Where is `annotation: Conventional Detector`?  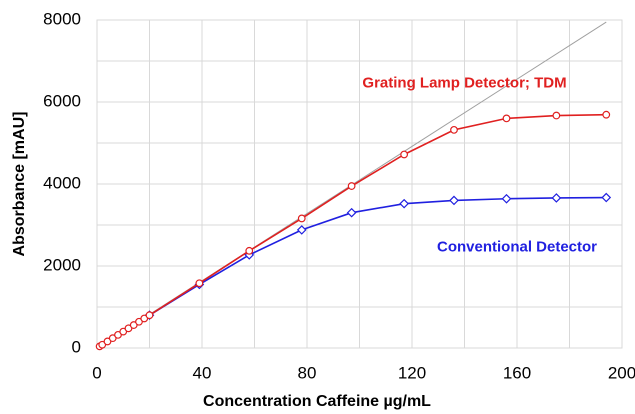
annotation: Conventional Detector is located at coordinates (517, 247).